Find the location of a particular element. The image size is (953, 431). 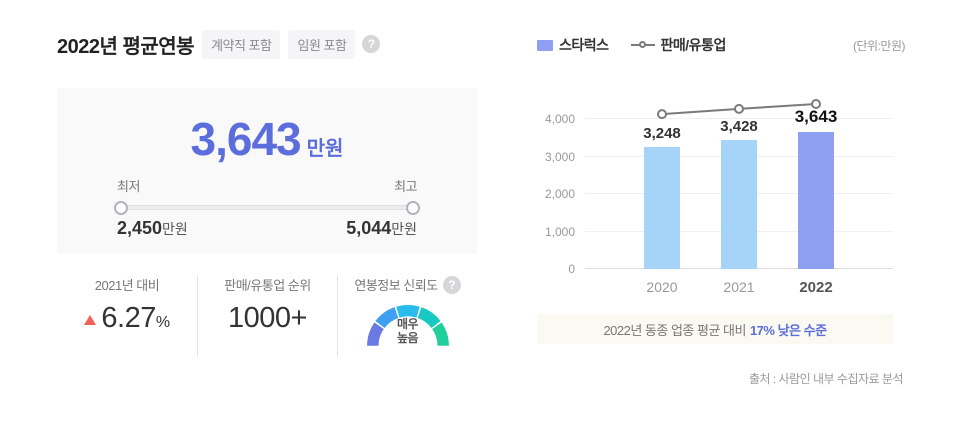

data-source: 출처 : 사람인 내부 수집자료 분석 is located at coordinates (826, 379).